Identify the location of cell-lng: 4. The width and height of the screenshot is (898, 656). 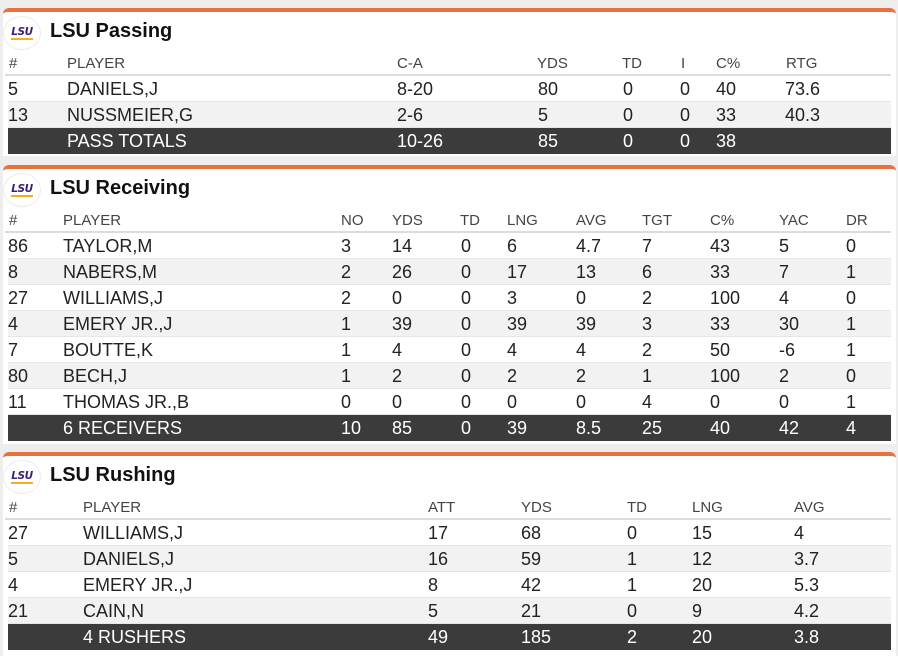
(512, 350).